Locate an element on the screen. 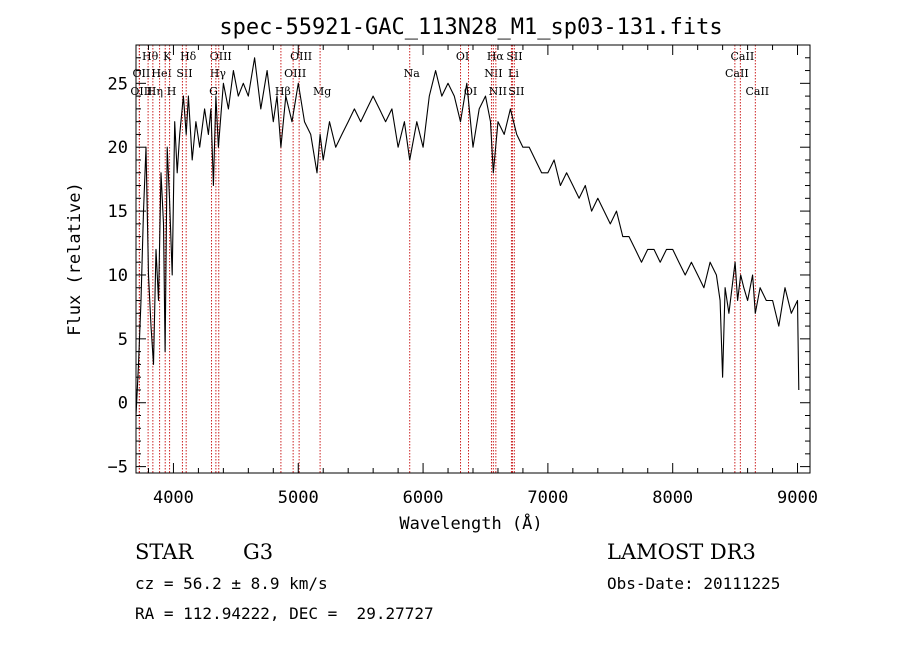  y-tick-label: −5 is located at coordinates (118, 468).